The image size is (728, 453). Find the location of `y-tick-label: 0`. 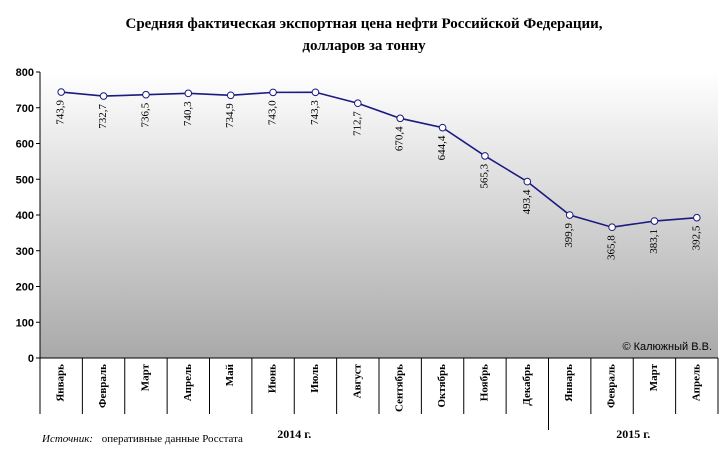

y-tick-label: 0 is located at coordinates (31, 359).